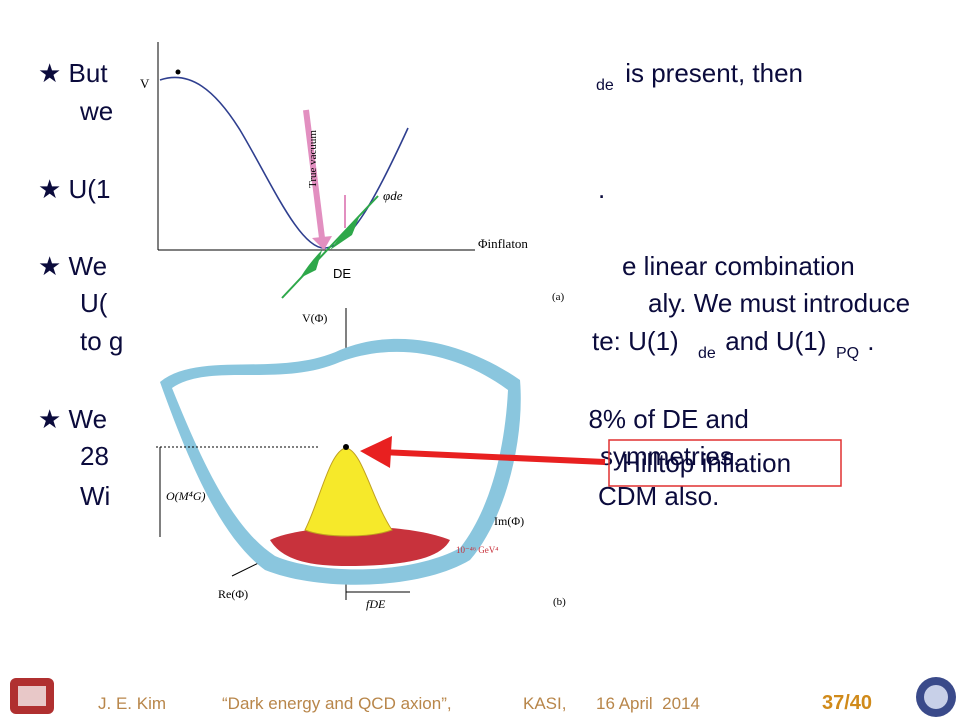  What do you see at coordinates (95, 496) in the screenshot?
I see `text: Wi` at bounding box center [95, 496].